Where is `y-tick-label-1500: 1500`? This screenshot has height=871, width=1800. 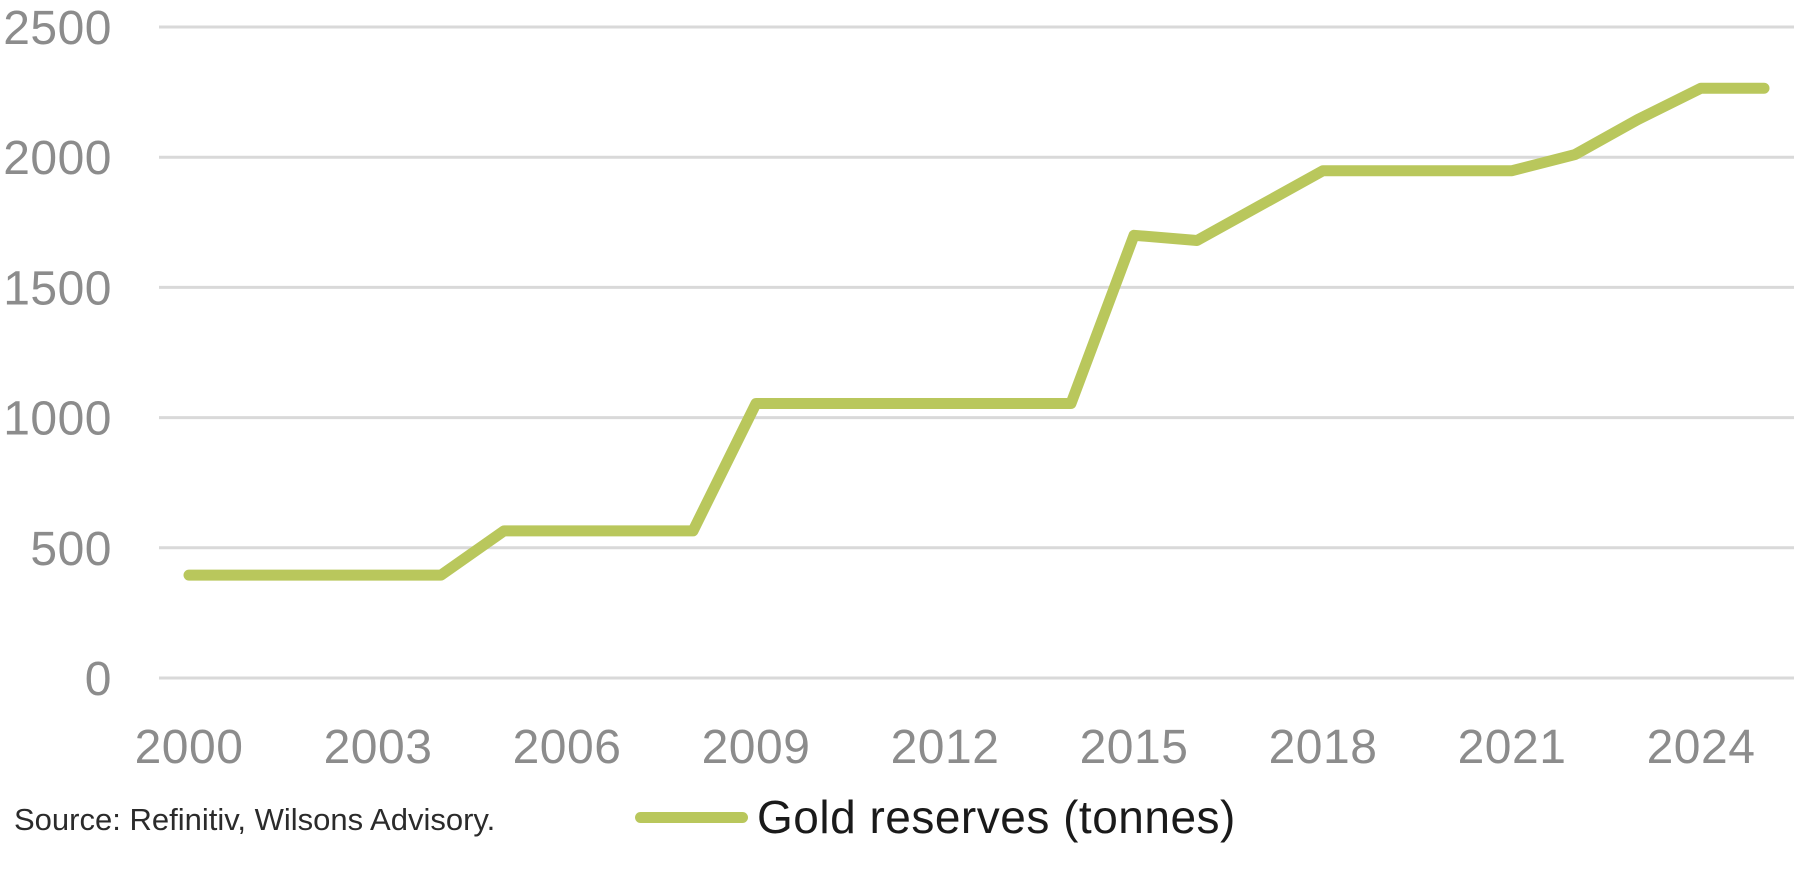
y-tick-label-1500: 1500 is located at coordinates (57, 288).